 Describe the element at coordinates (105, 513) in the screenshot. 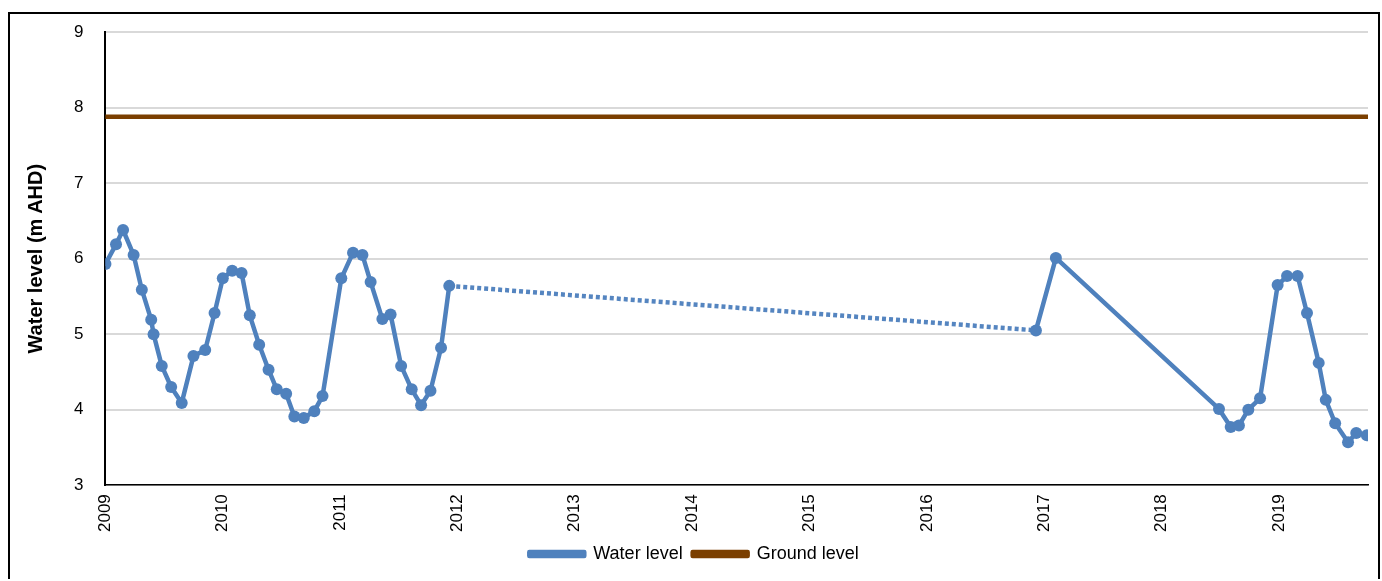

I see `x-tick-label: 2009` at that location.